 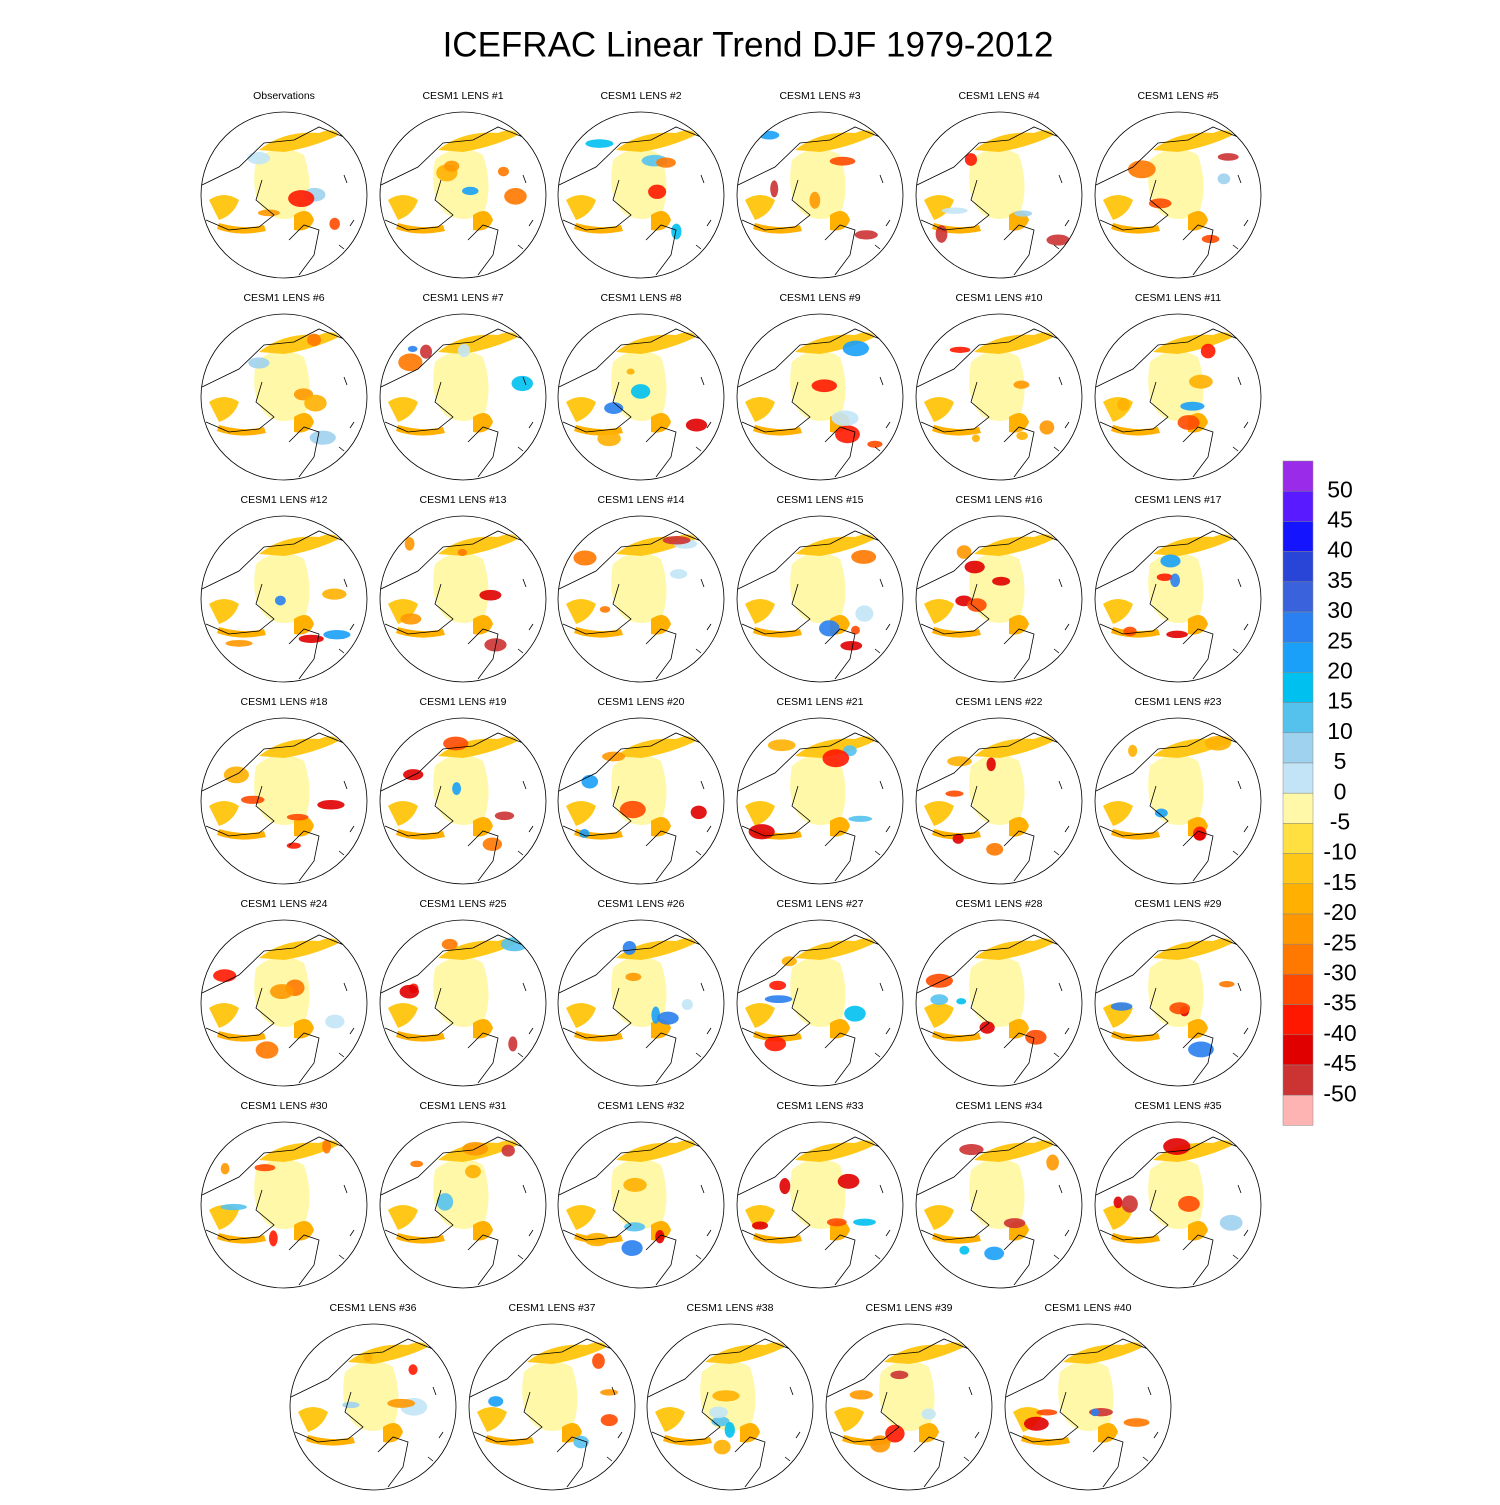 What do you see at coordinates (1178, 904) in the screenshot?
I see `panel-title: CESM1 LENS #29` at bounding box center [1178, 904].